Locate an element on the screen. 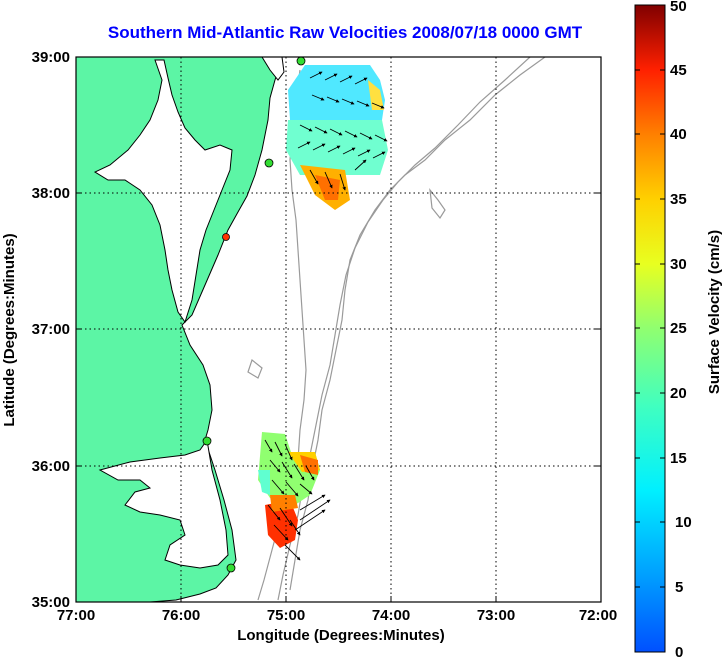 This screenshot has width=724, height=659. x-tick-label: 72:00 is located at coordinates (598, 615).